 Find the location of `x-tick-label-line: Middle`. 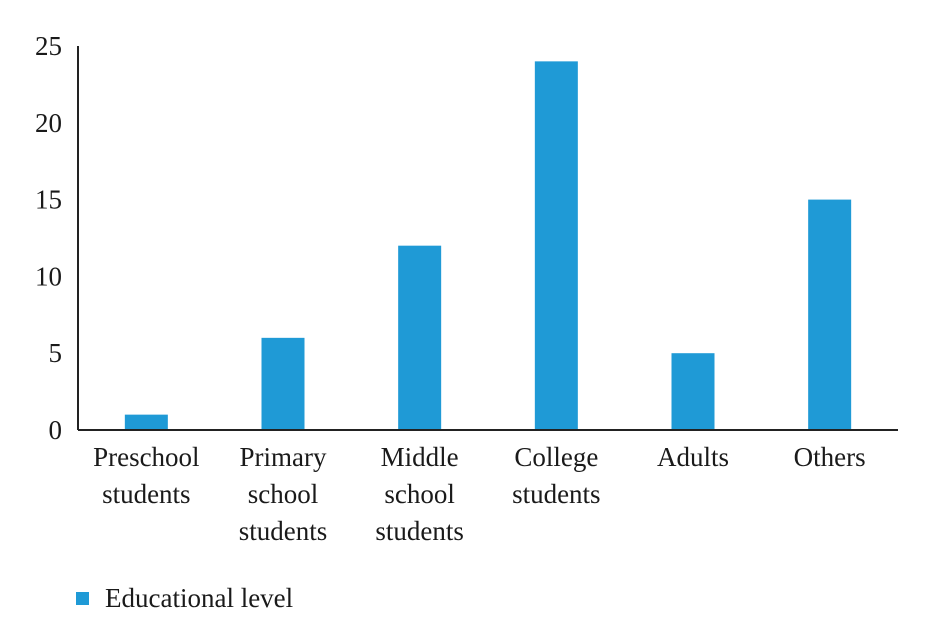

x-tick-label-line: Middle is located at coordinates (420, 457).